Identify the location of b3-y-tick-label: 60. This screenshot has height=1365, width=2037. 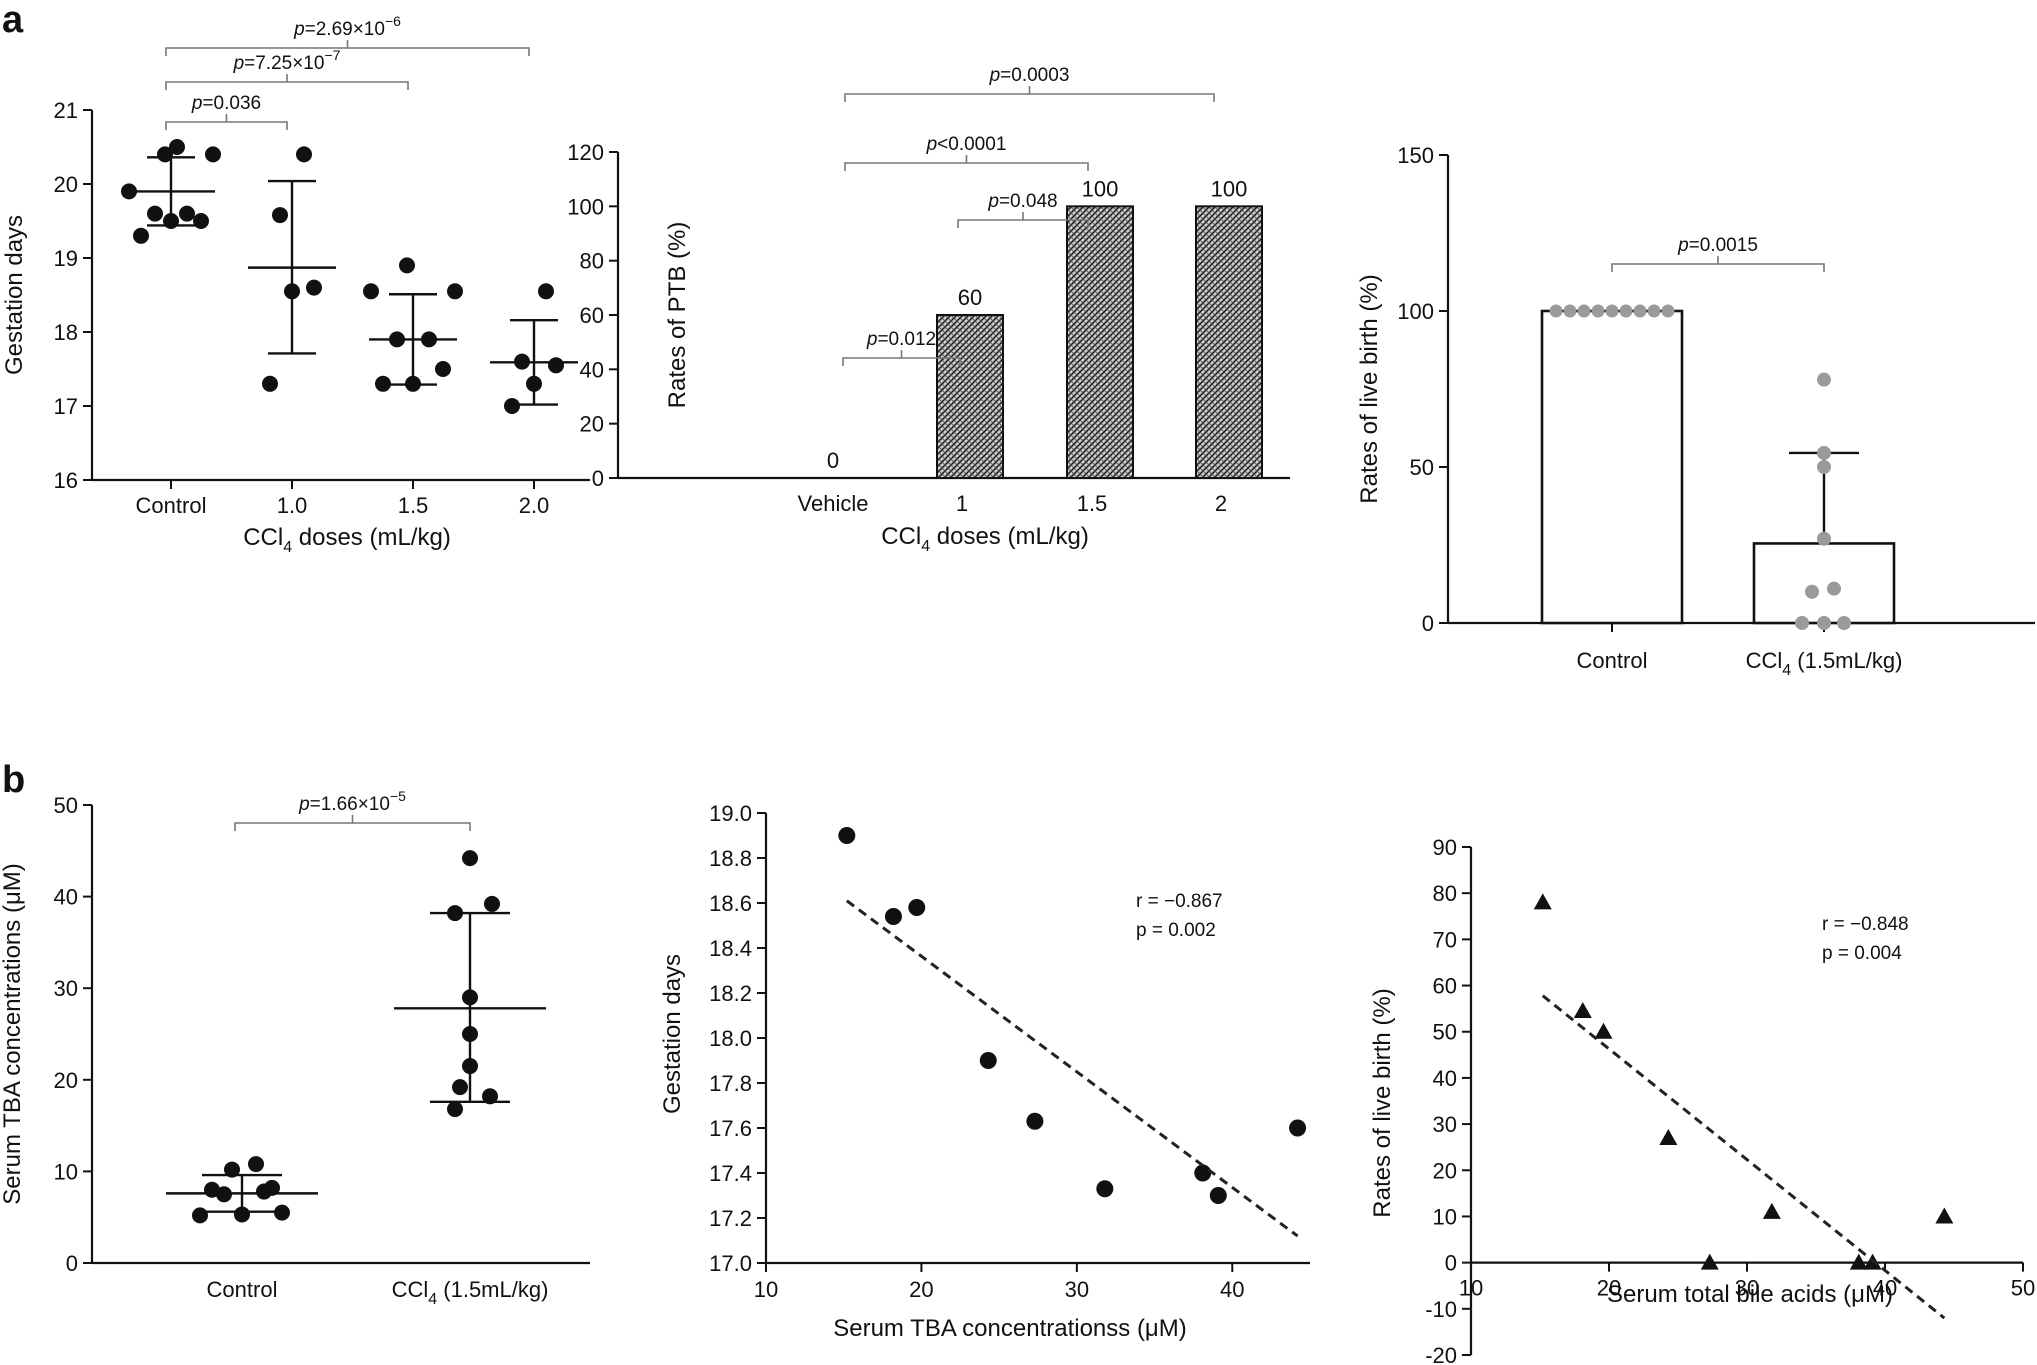
(1445, 986).